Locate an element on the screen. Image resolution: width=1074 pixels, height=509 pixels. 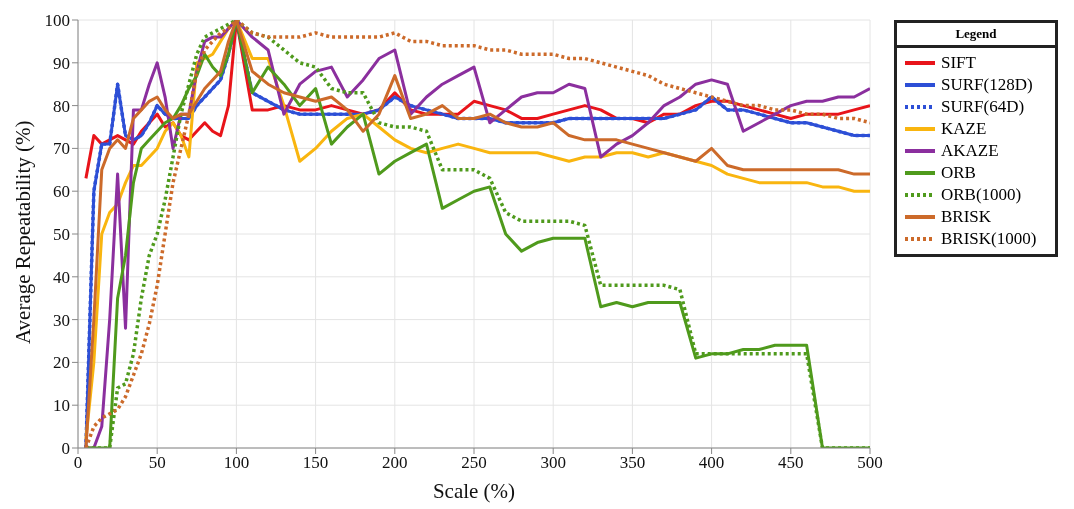
legend-label: SIFT is located at coordinates (958, 63).